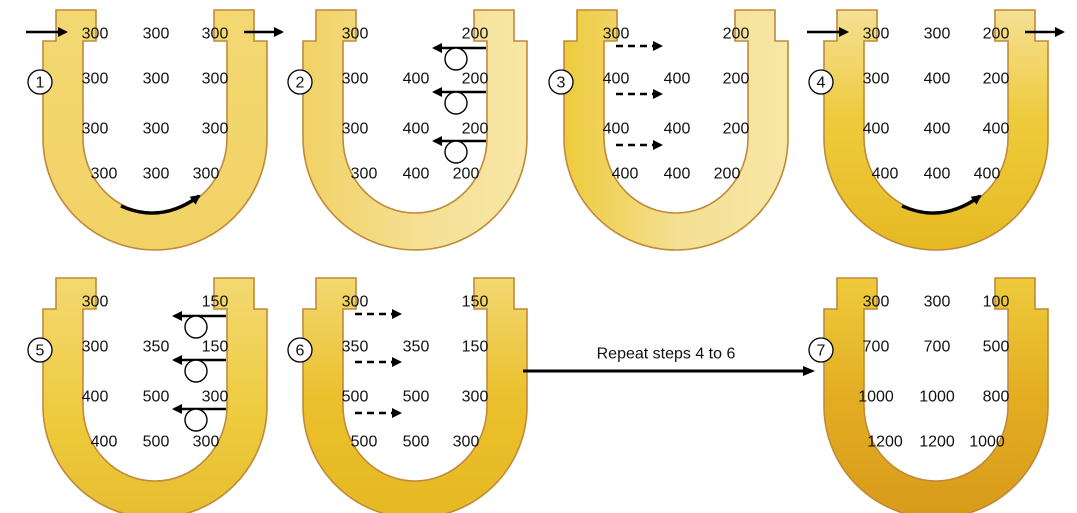  Describe the element at coordinates (987, 442) in the screenshot. I see `ascending-value: 1000` at that location.